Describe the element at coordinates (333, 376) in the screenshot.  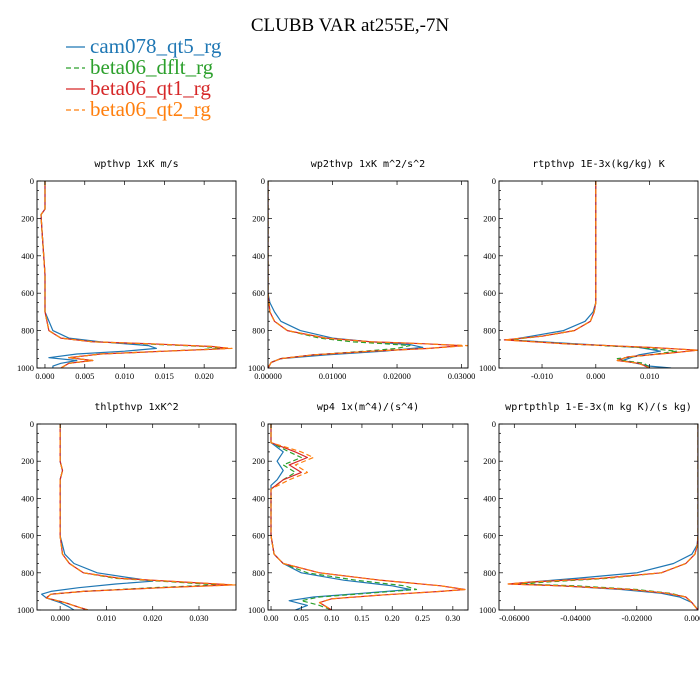
I see `x-tick-label: 0.01000` at that location.